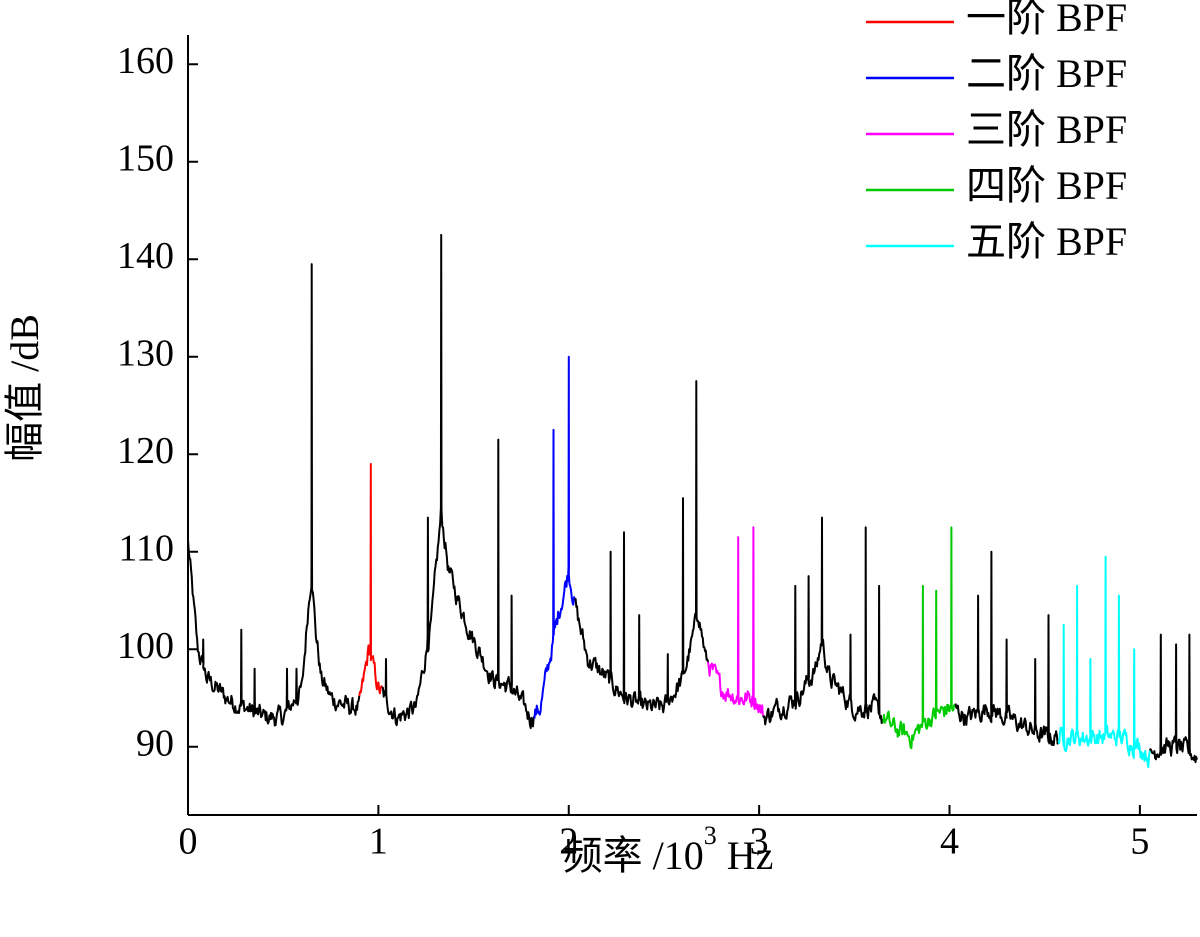 This screenshot has height=937, width=1200. Describe the element at coordinates (1046, 185) in the screenshot. I see `legend-label: 四阶 BPF` at that location.